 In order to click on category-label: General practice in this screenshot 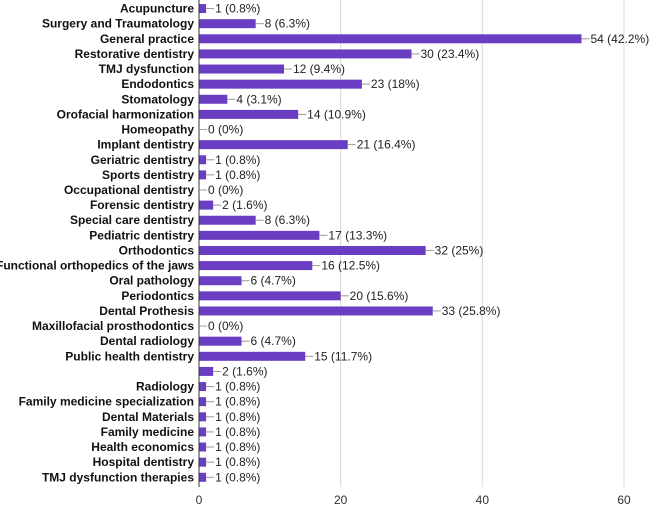, I will do `click(147, 39)`.